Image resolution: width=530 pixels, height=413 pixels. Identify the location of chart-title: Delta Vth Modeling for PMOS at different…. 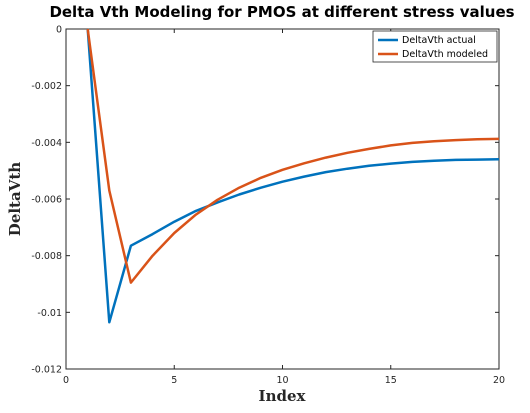
(281, 12).